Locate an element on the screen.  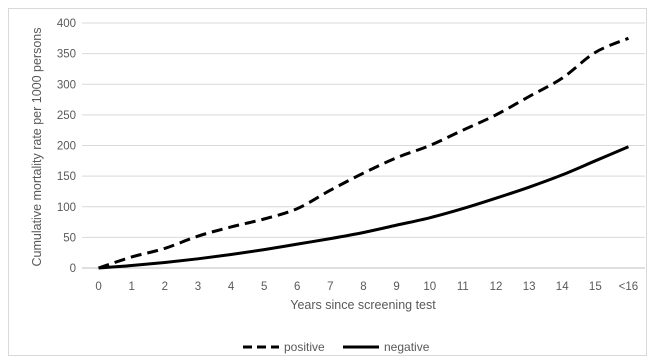
y-tick-label: 50 is located at coordinates (69, 238).